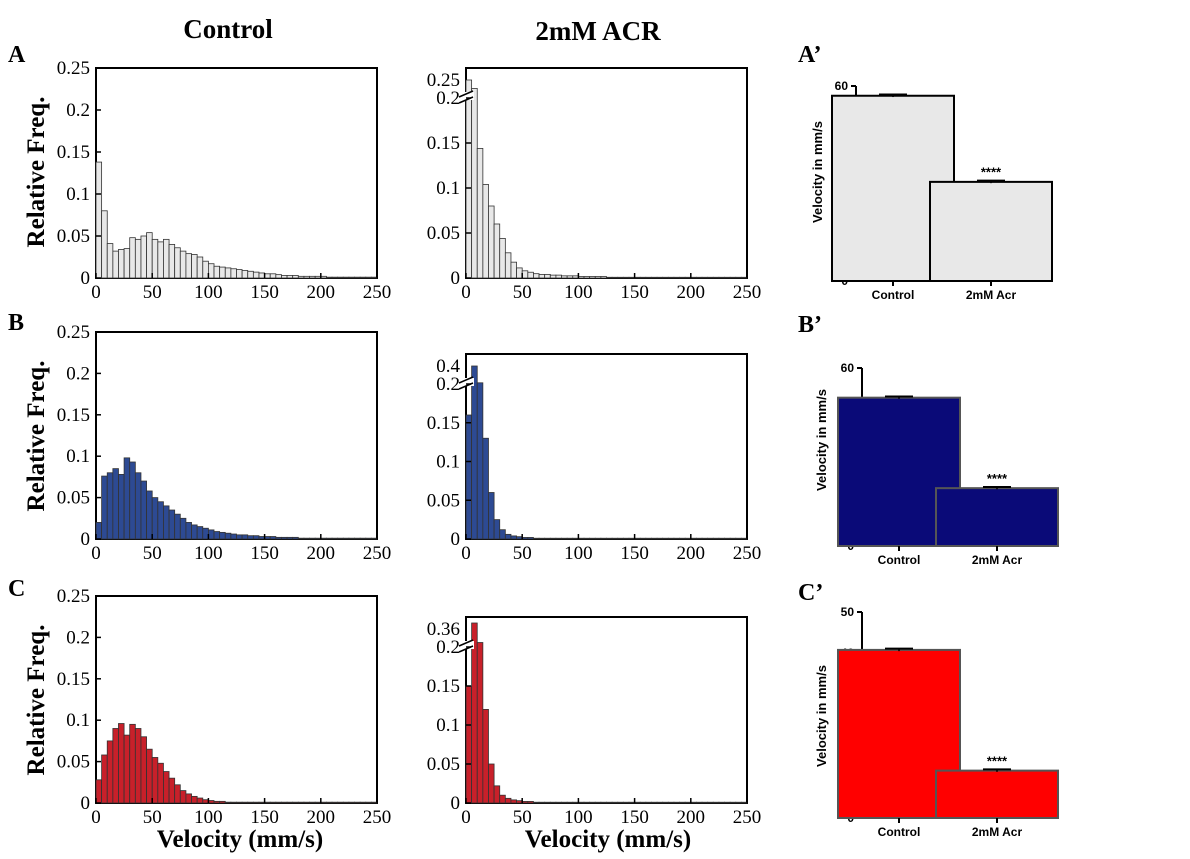 The height and width of the screenshot is (859, 1190). I want to click on axis-break-gap-c-acr, so click(467, 645).